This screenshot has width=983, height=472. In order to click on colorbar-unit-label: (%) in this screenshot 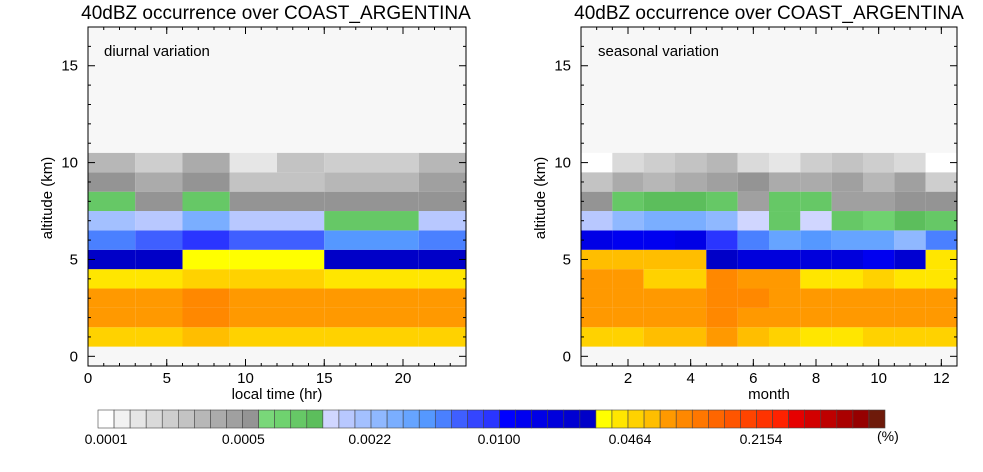, I will do `click(888, 436)`.